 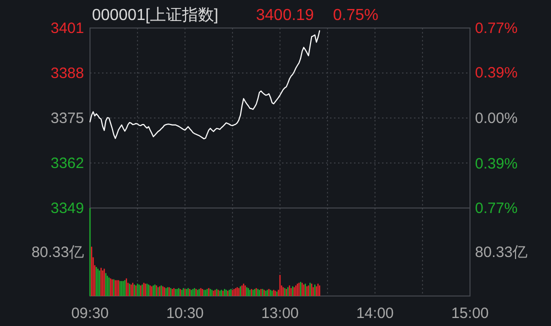 What do you see at coordinates (375, 313) in the screenshot?
I see `x-tick-label: 14:00` at bounding box center [375, 313].